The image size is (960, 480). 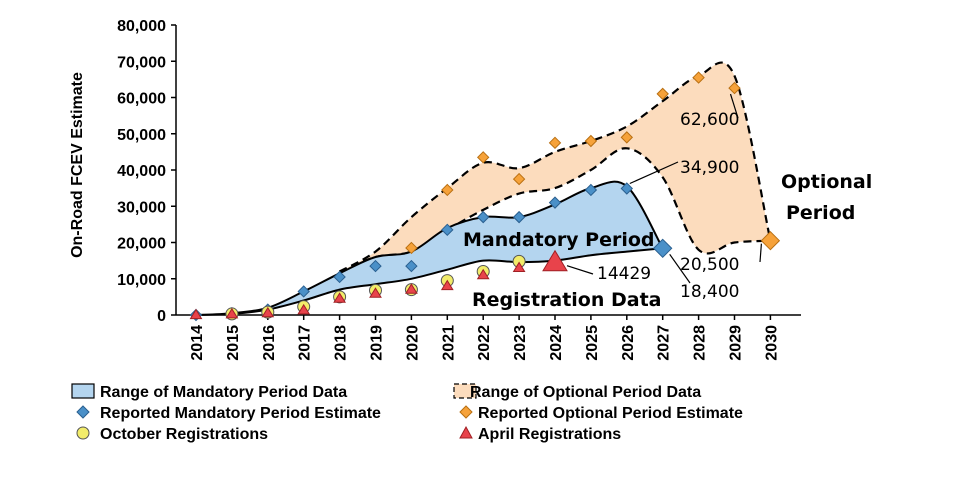 What do you see at coordinates (771, 343) in the screenshot?
I see `x-tick-label: 2030` at bounding box center [771, 343].